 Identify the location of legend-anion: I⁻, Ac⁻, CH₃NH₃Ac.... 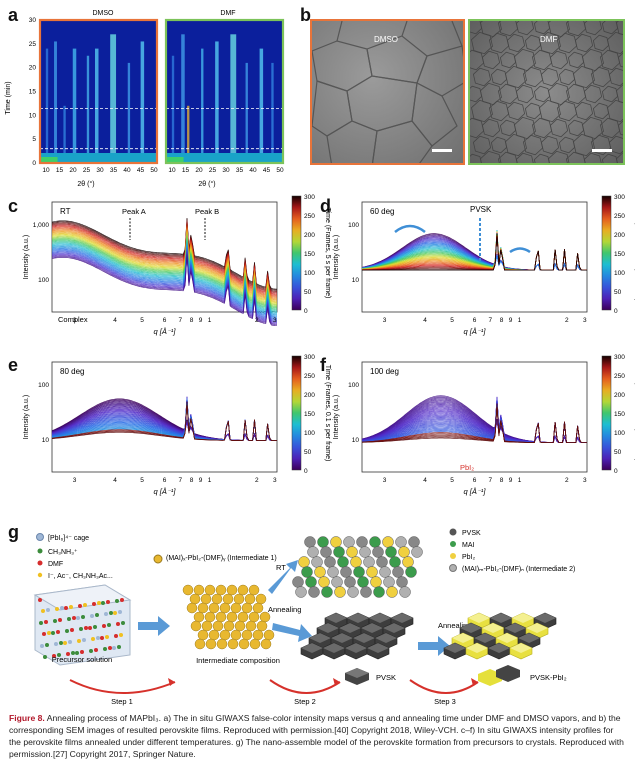
(80, 576).